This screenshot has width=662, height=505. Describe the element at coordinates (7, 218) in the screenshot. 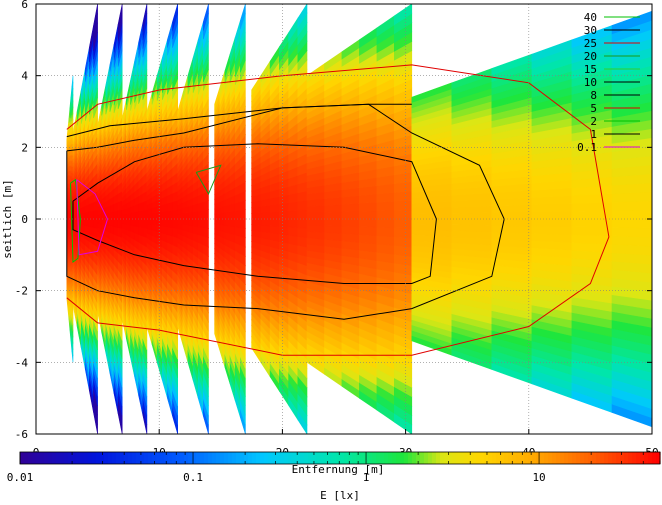

I see `y-axis-label: seitlich [m]` at that location.